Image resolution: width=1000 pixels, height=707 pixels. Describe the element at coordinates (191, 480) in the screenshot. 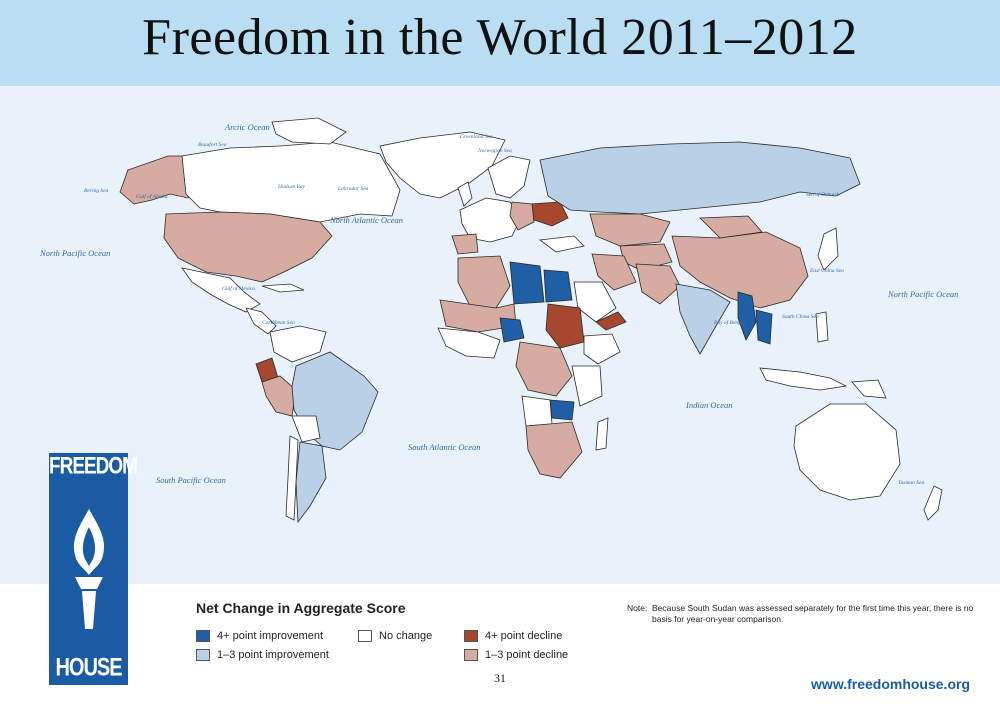

I see `south-pacific-ocean-label: South Pacific Ocean` at that location.